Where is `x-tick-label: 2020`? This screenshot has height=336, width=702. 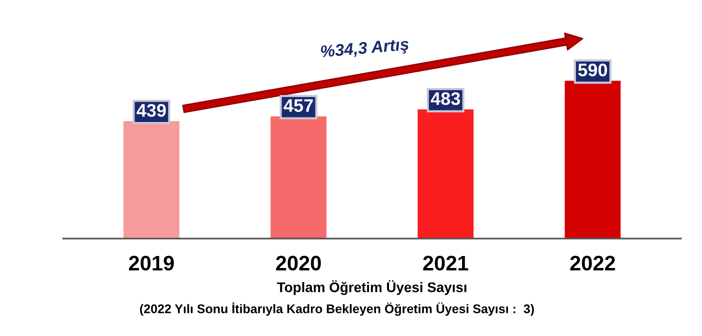 x-tick-label: 2020 is located at coordinates (298, 263).